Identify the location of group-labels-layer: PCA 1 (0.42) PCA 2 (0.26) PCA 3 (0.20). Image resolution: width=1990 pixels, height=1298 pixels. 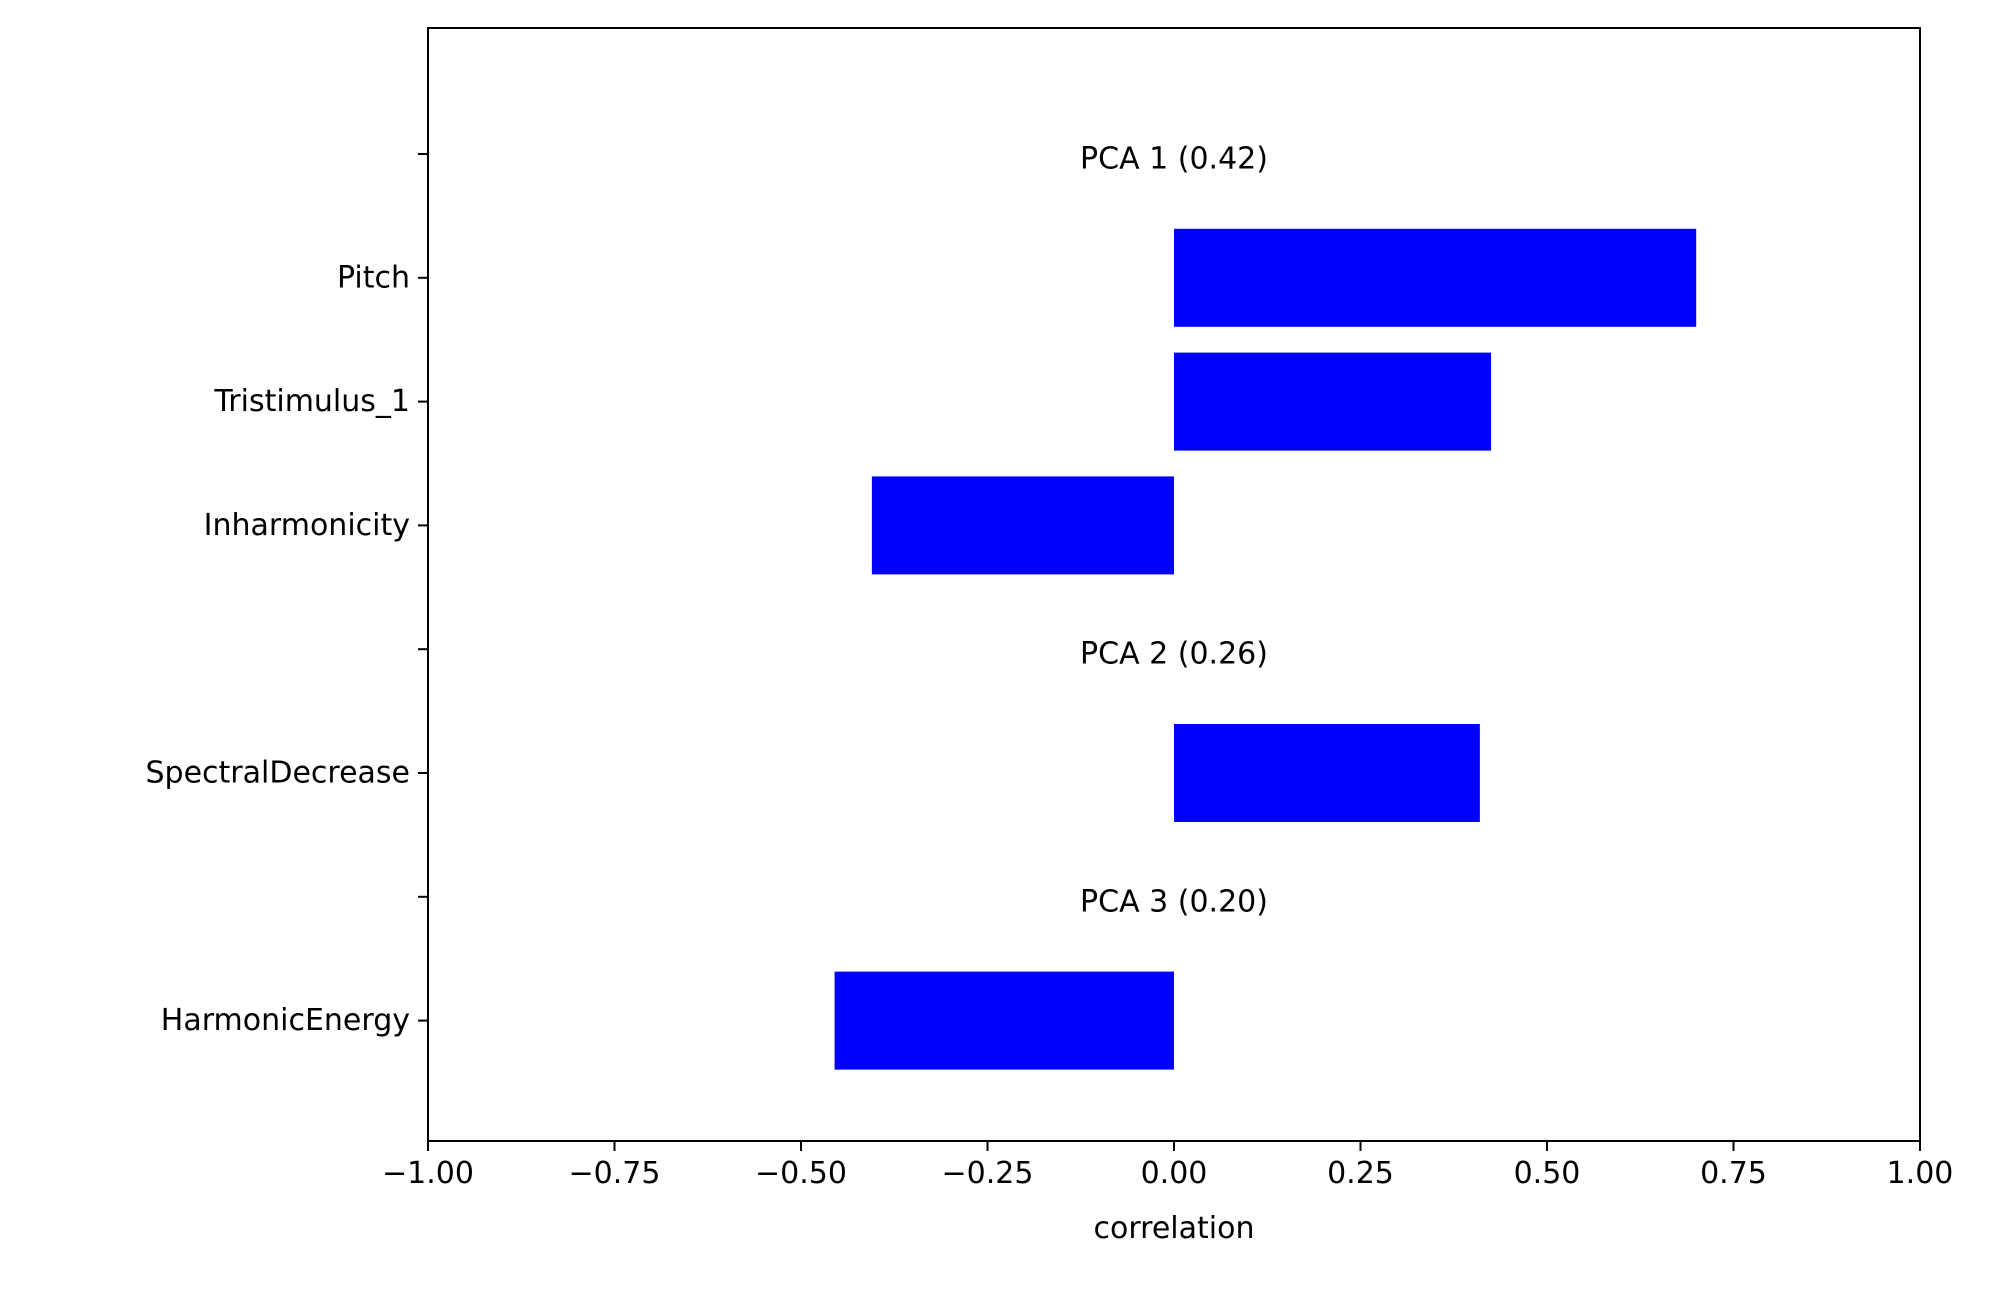
(1174, 531).